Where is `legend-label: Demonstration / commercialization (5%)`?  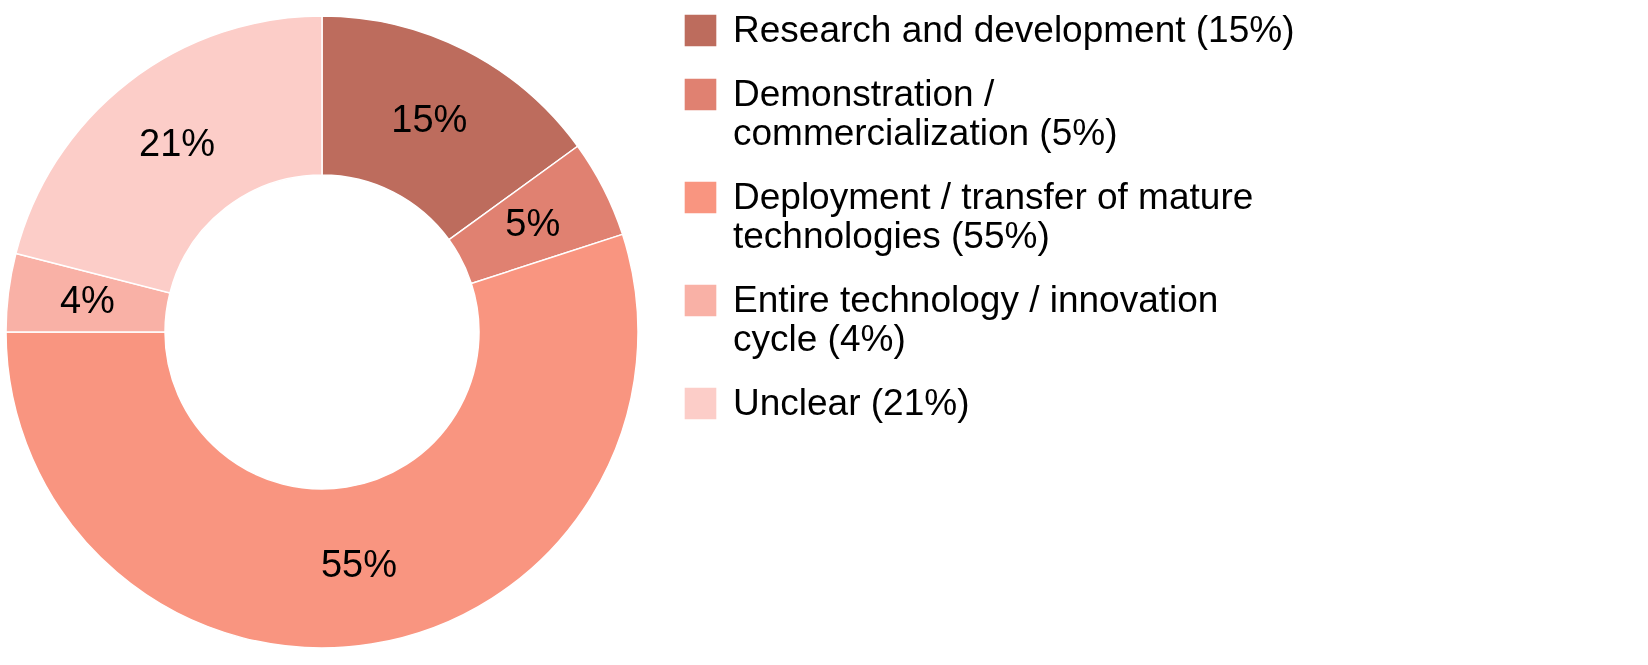 legend-label: Demonstration / commercialization (5%) is located at coordinates (925, 112).